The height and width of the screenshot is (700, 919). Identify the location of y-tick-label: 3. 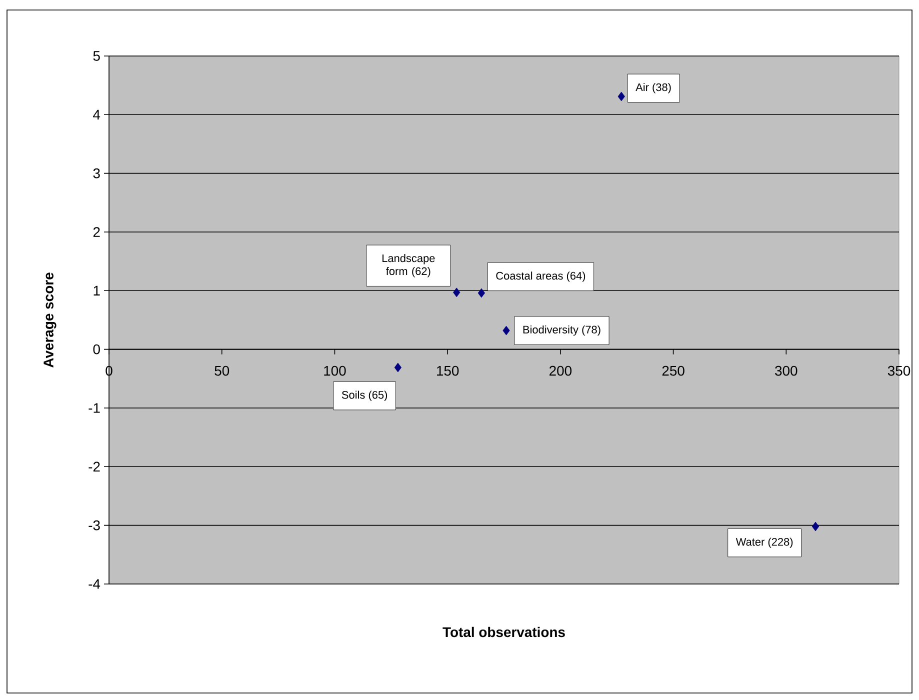
(96, 173).